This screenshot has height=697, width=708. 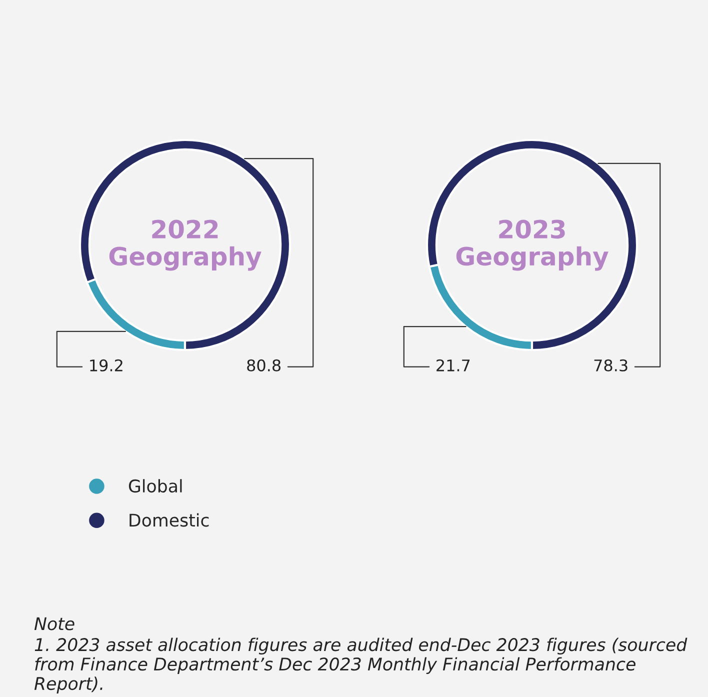 I want to click on legend-label: Global, so click(x=155, y=486).